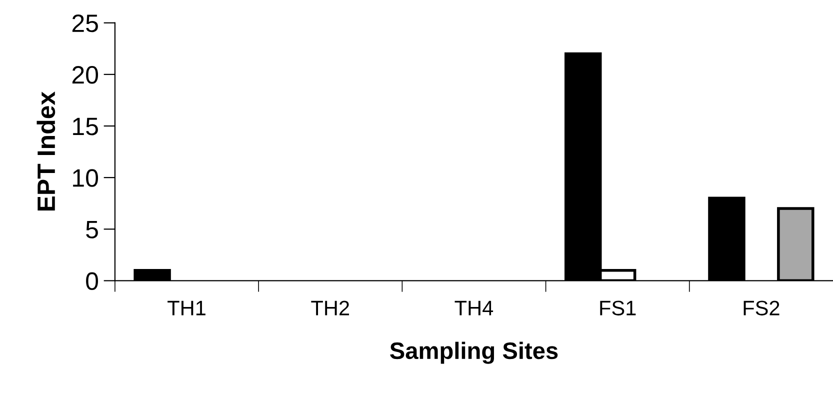 This screenshot has height=401, width=833. What do you see at coordinates (474, 353) in the screenshot?
I see `x-axis-title: Sampling Sites` at bounding box center [474, 353].